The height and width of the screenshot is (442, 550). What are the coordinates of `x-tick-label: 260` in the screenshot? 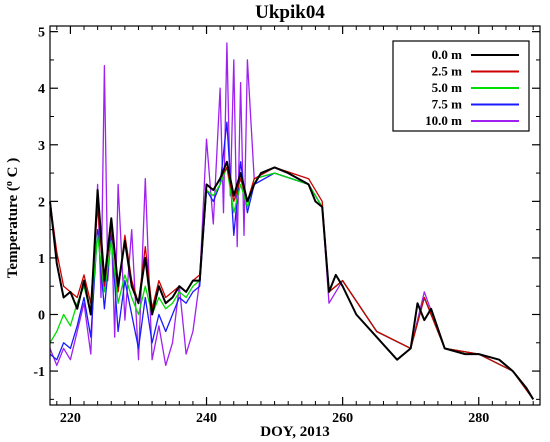 It's located at (342, 418).